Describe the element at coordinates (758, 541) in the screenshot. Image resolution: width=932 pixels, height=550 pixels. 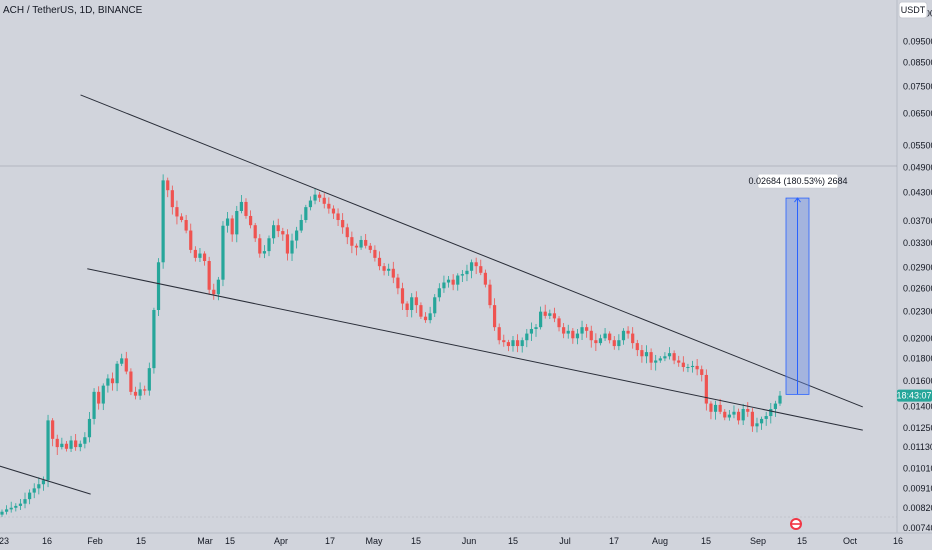
I see `time-tick-label: Sep` at that location.